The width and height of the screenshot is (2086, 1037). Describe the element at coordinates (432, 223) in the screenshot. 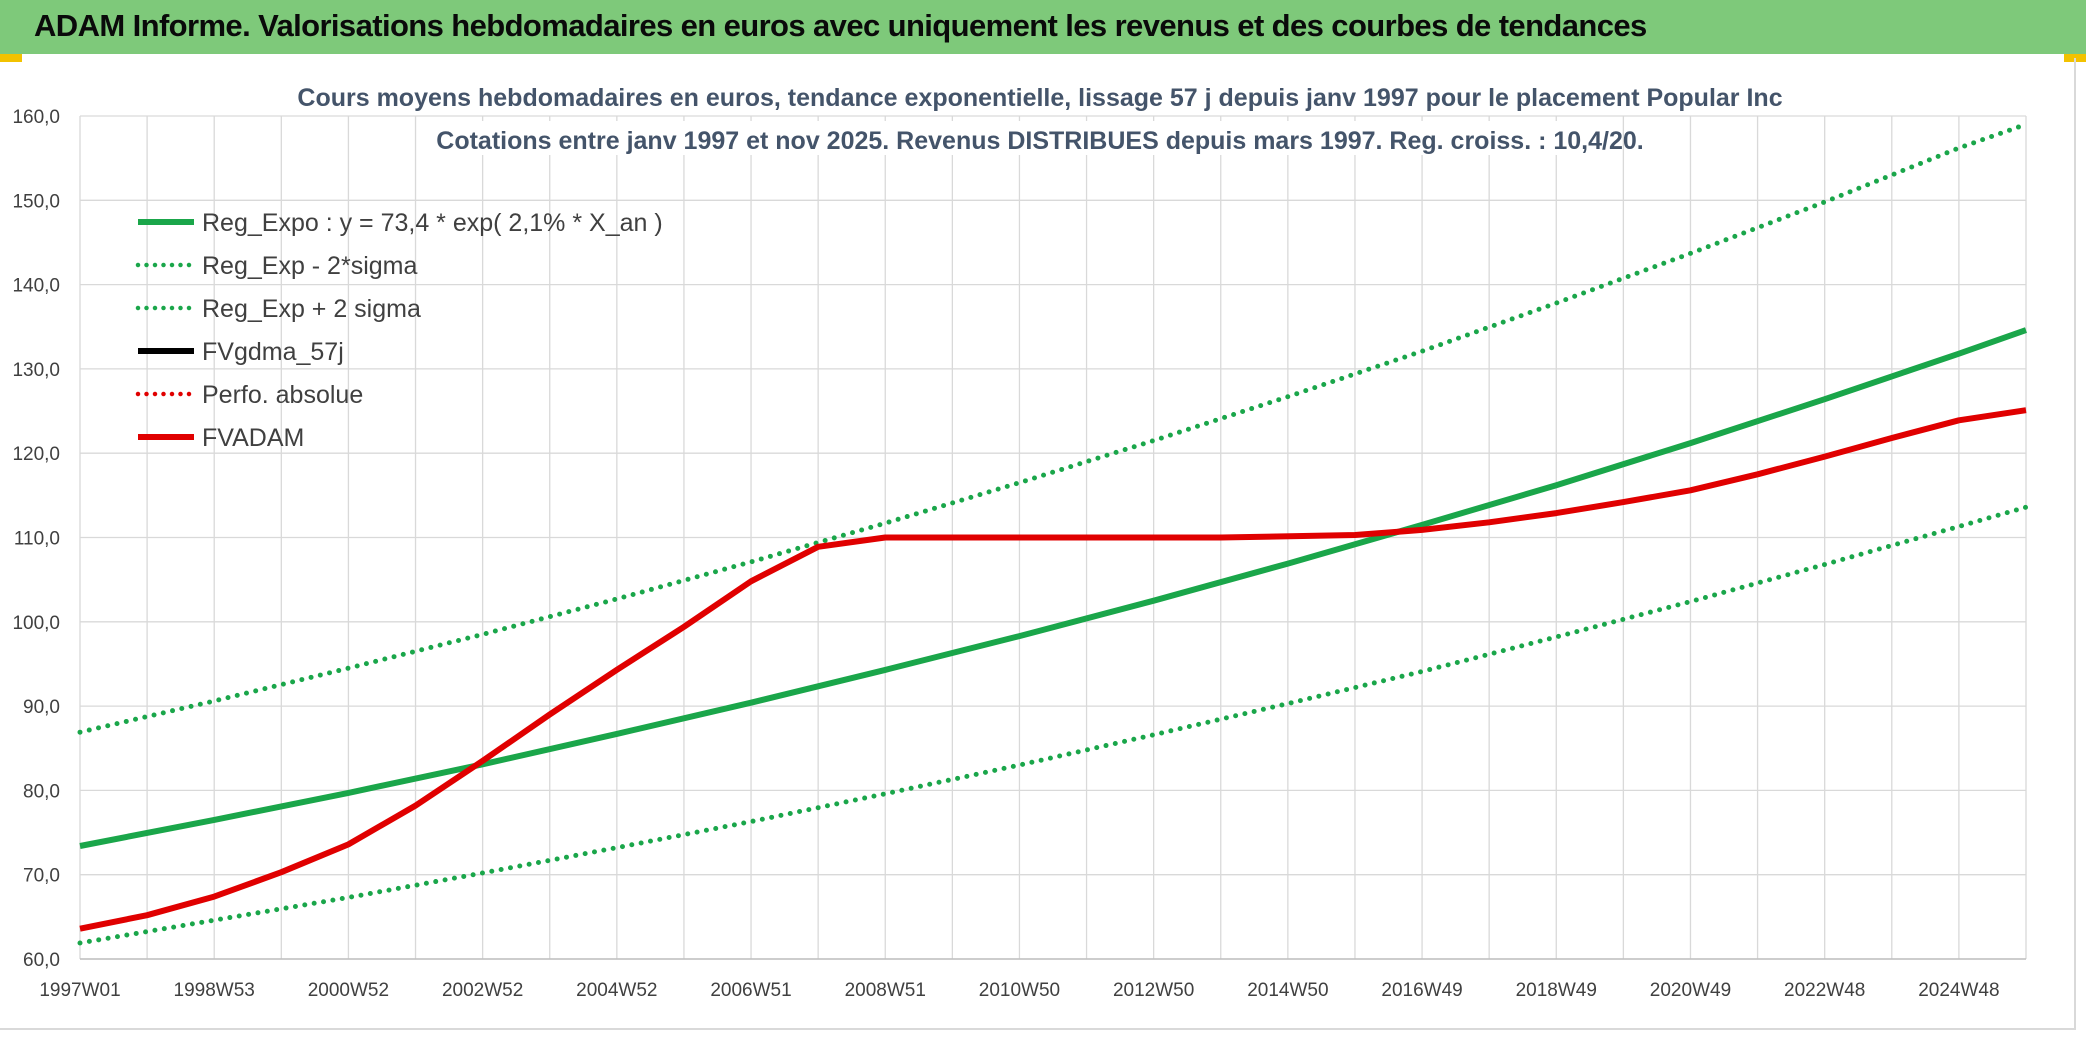

I see `legend-label: Reg_Expo : y = 73,4 * exp( 2,1% * X_an )` at that location.